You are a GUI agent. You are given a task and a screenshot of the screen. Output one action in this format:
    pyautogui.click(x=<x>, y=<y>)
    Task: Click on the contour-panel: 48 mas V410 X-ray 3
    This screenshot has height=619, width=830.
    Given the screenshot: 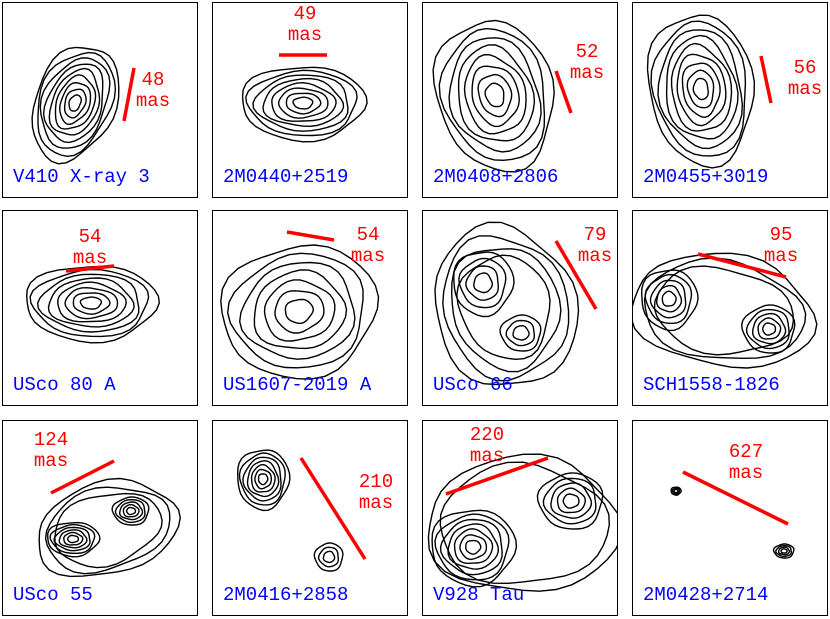 What is the action you would take?
    pyautogui.click(x=100, y=100)
    